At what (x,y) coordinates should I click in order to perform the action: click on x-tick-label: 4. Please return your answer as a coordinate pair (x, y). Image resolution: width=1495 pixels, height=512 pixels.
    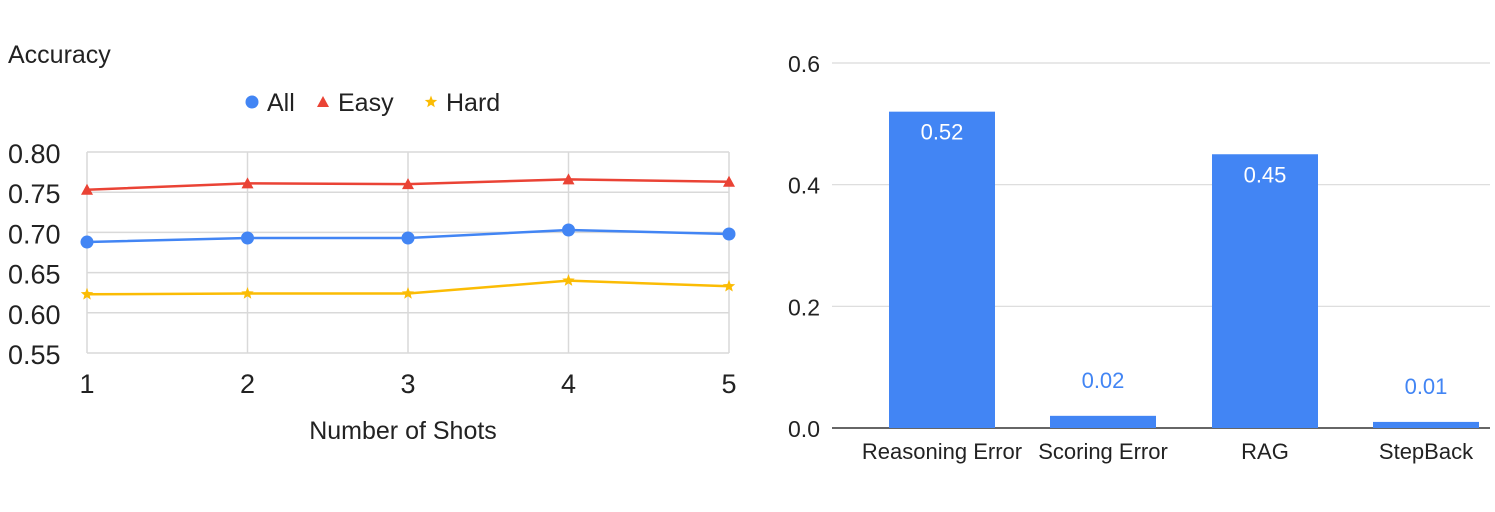
    Looking at the image, I should click on (568, 384).